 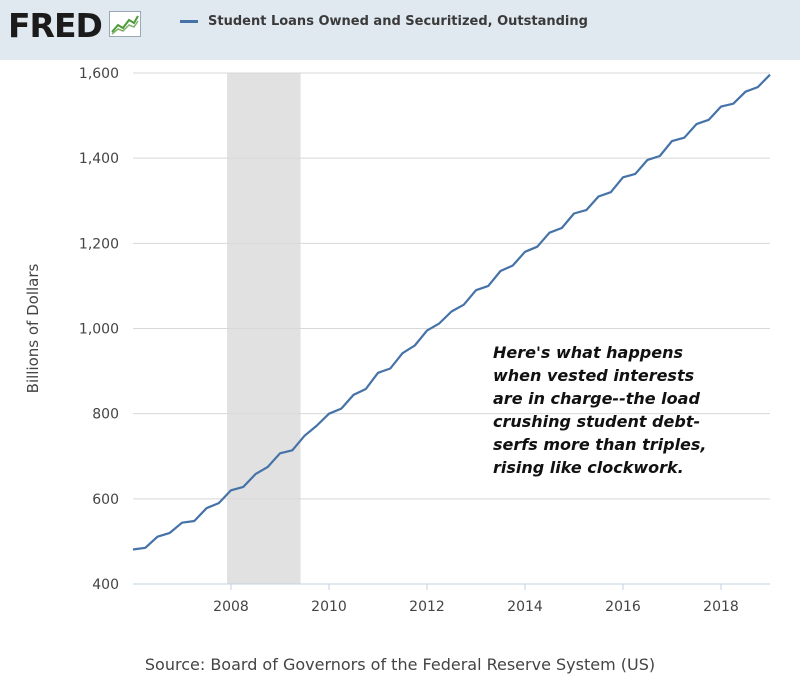 I want to click on y-tick-label: 1,400, so click(x=99, y=159).